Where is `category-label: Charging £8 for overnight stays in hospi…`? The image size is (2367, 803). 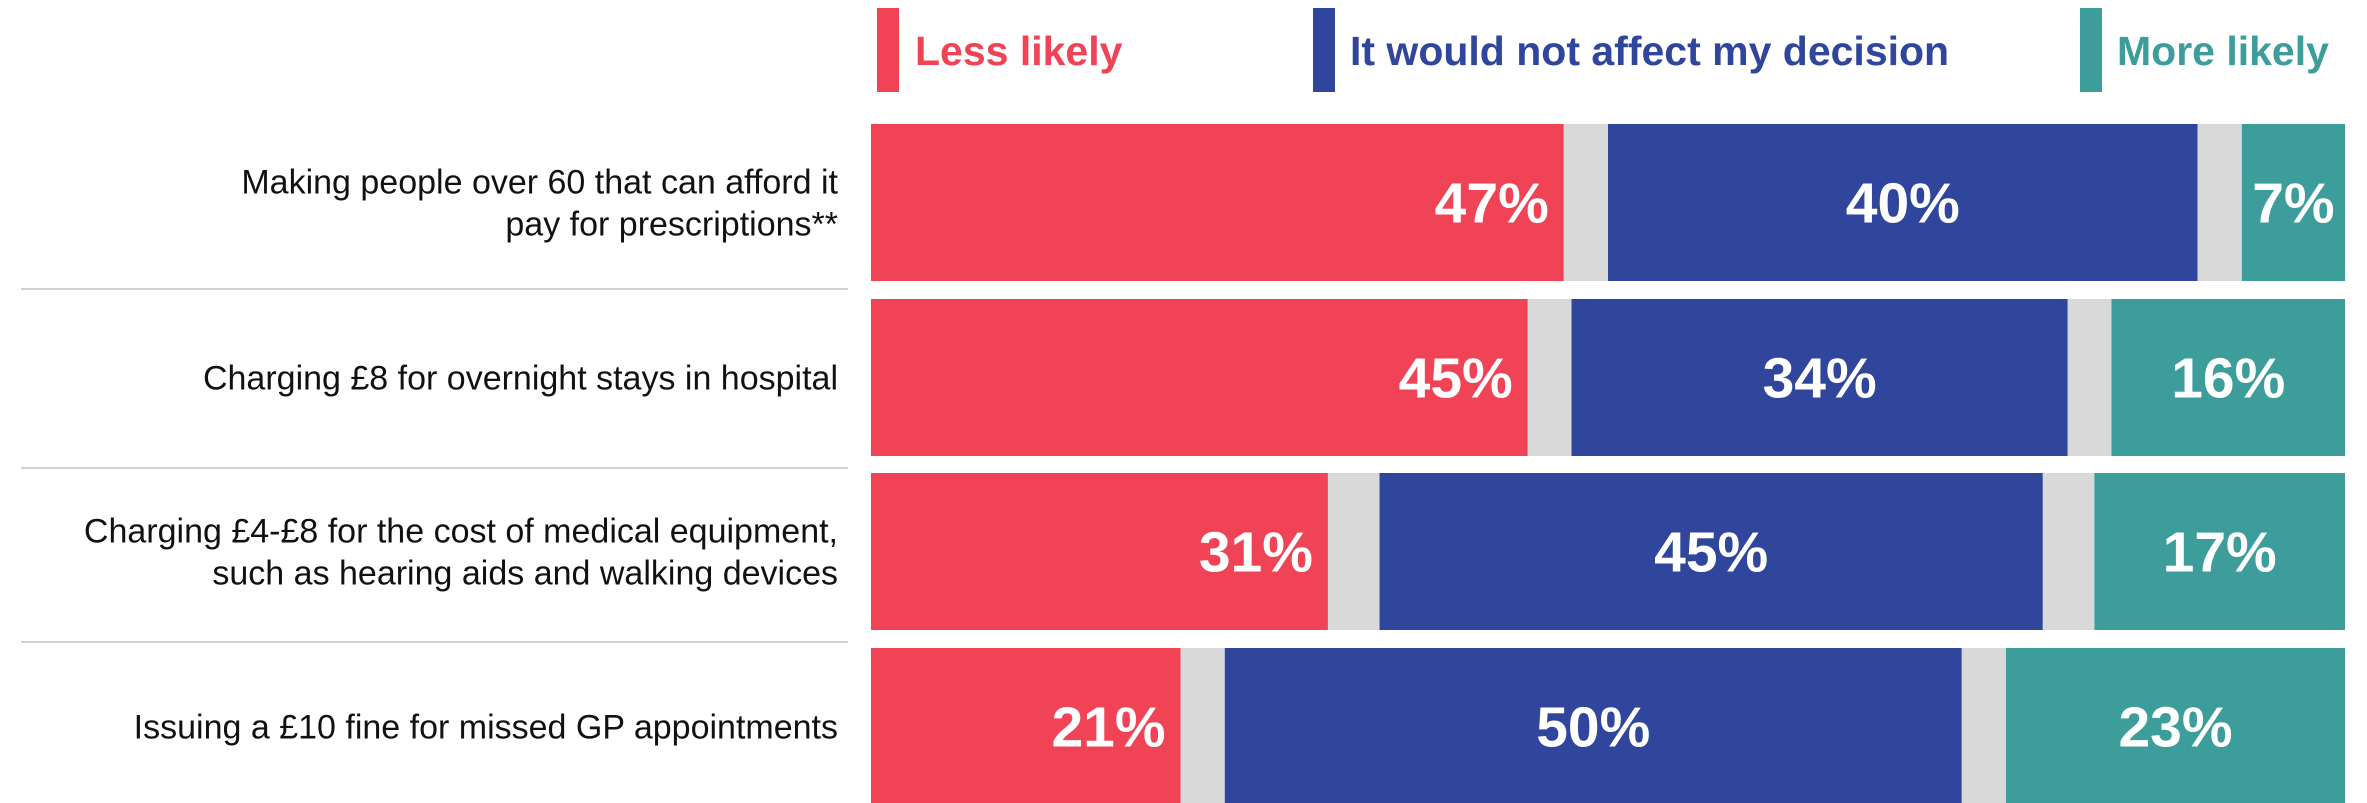
category-label: Charging £8 for overnight stays in hospi… is located at coordinates (520, 379).